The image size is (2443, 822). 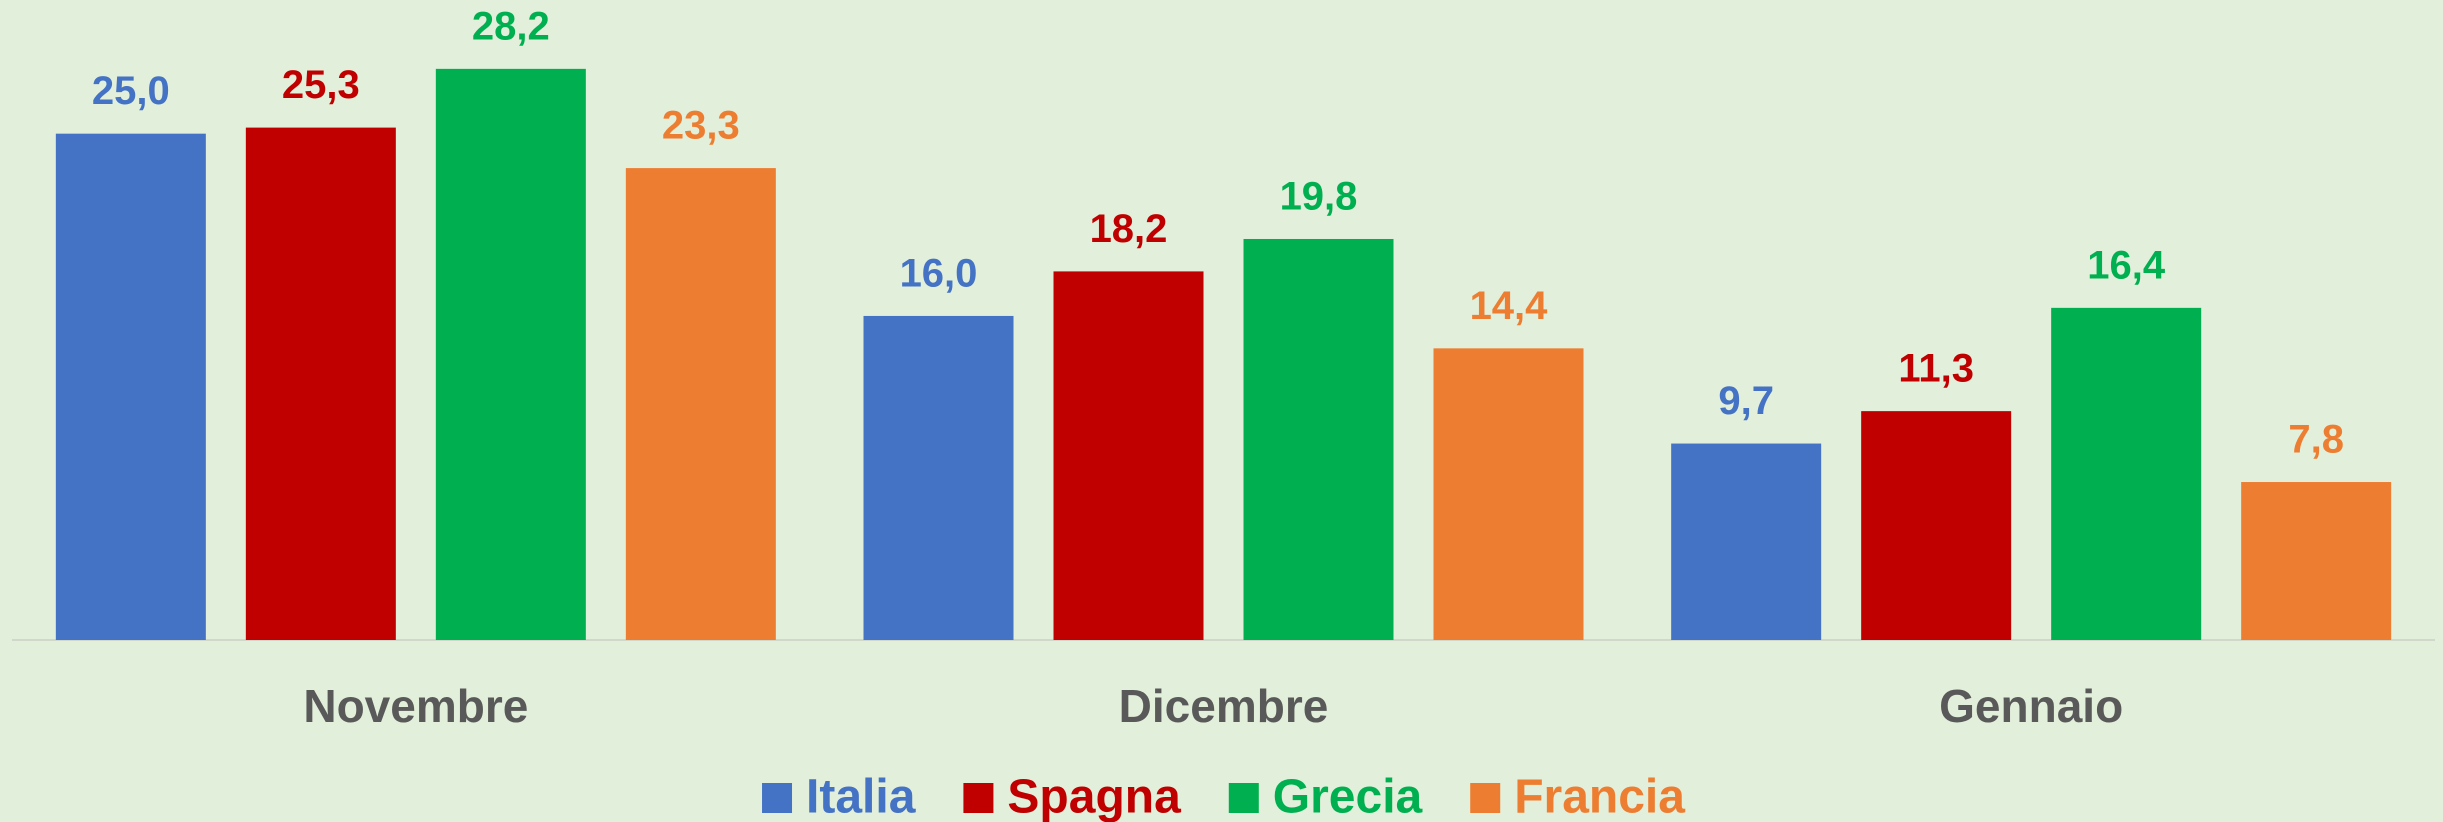 I want to click on x-tick-label: Novembre, so click(x=415, y=706).